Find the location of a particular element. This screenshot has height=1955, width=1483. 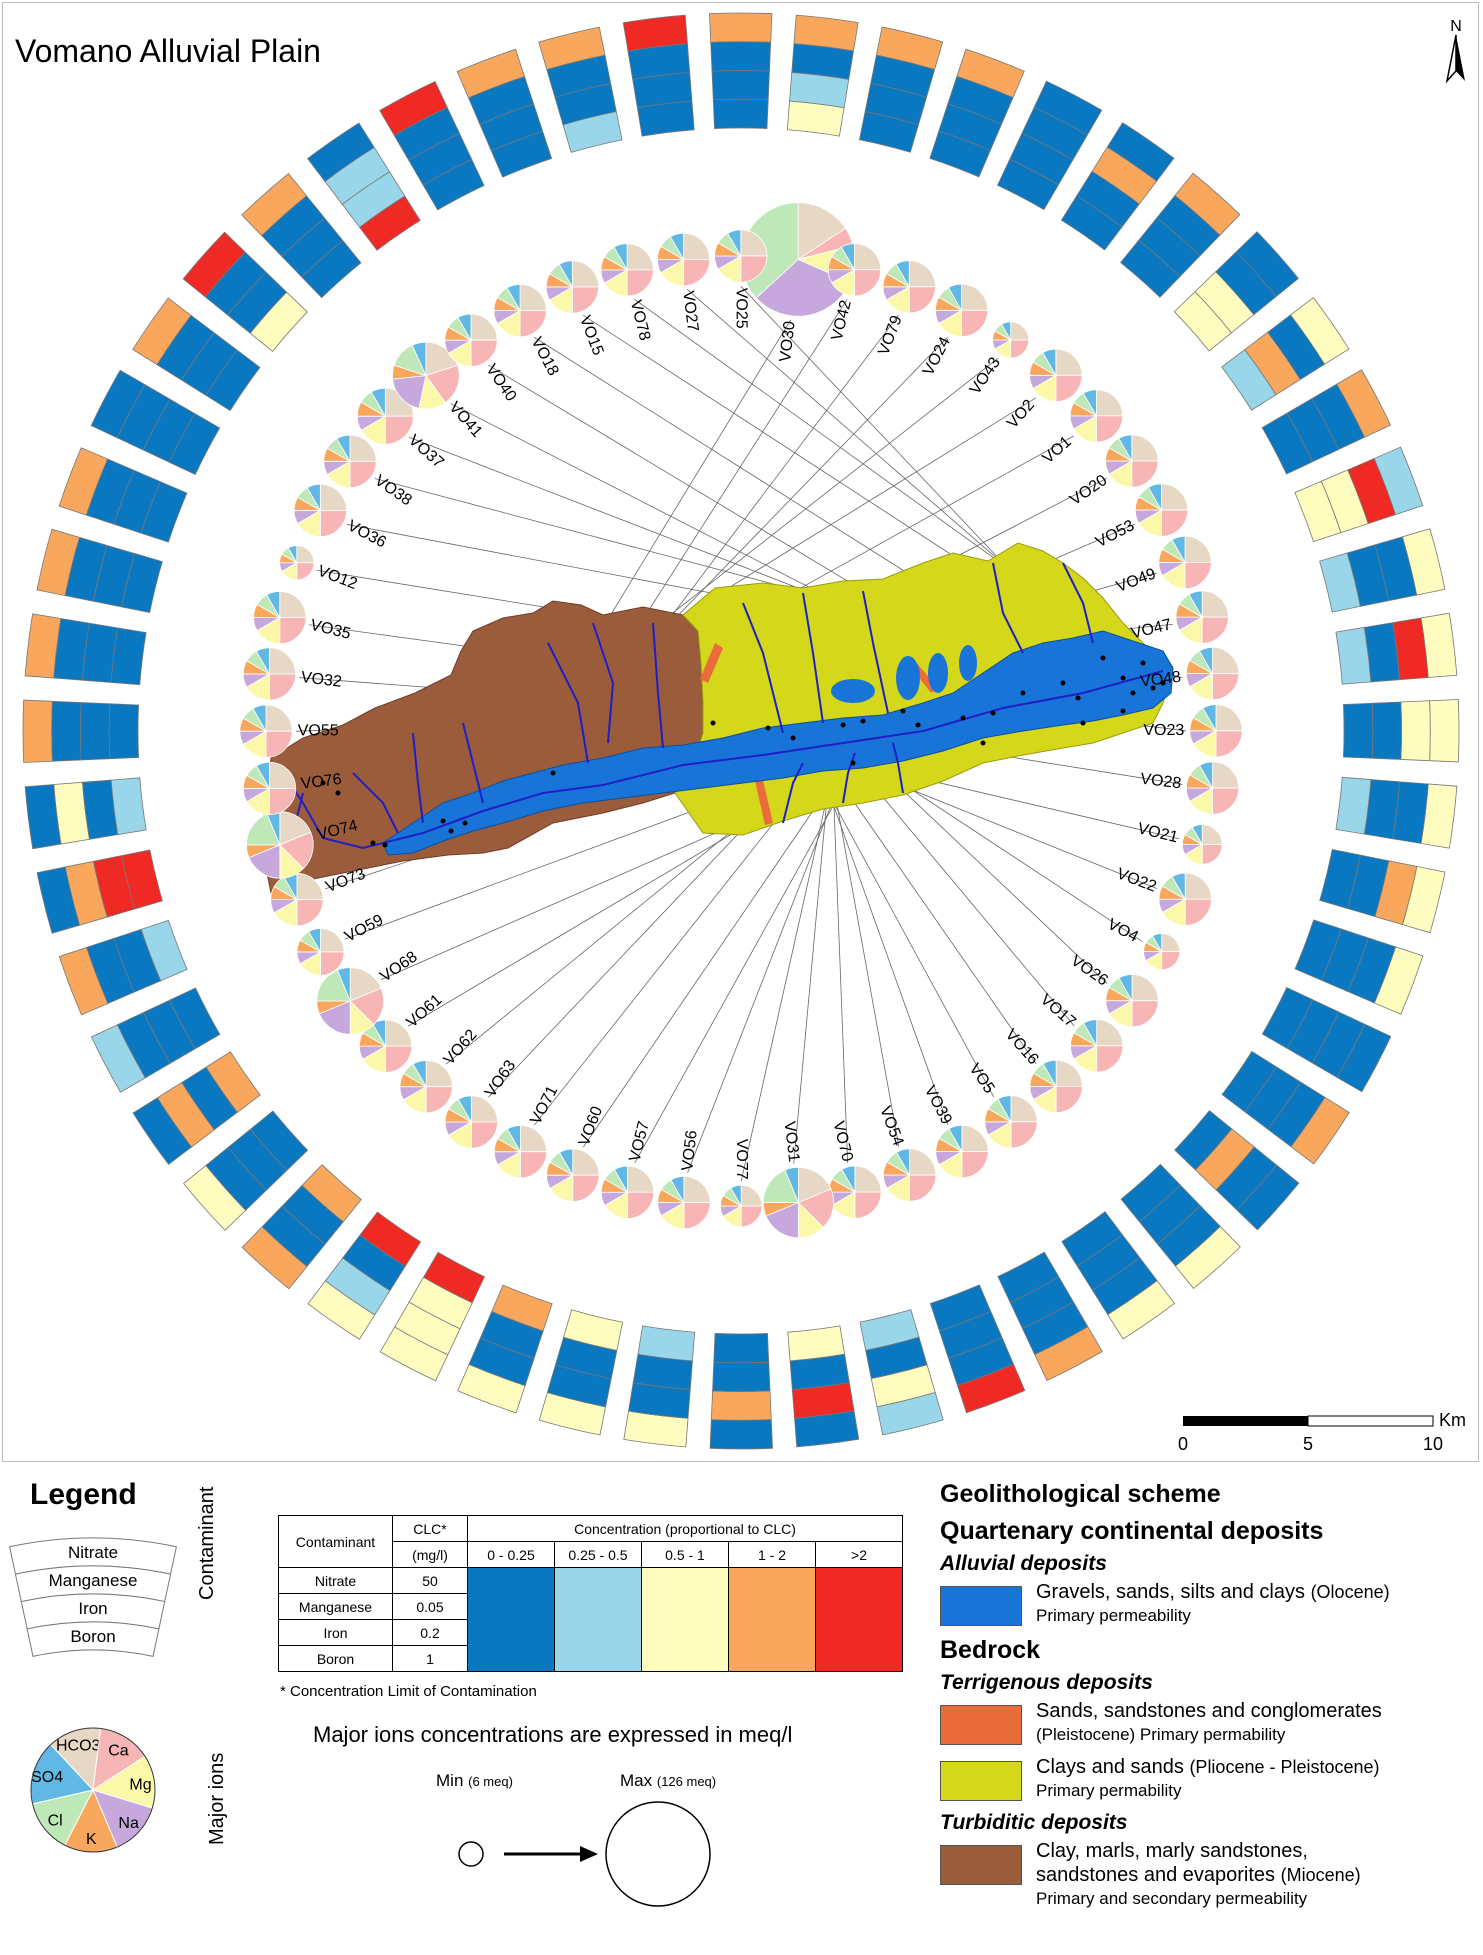

station-pie-VO49 is located at coordinates (1185, 562).